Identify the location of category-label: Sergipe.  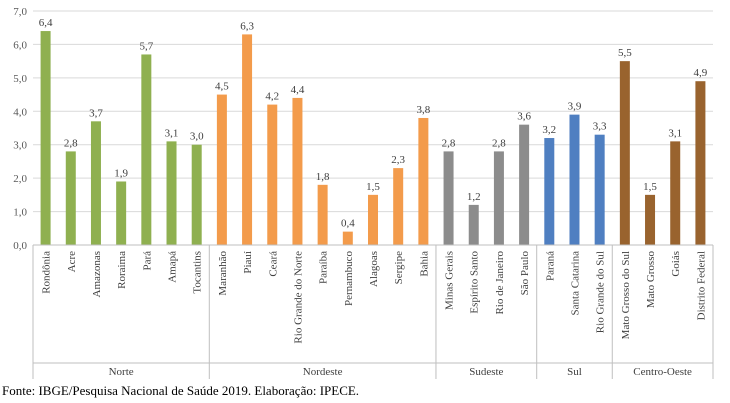
(399, 268).